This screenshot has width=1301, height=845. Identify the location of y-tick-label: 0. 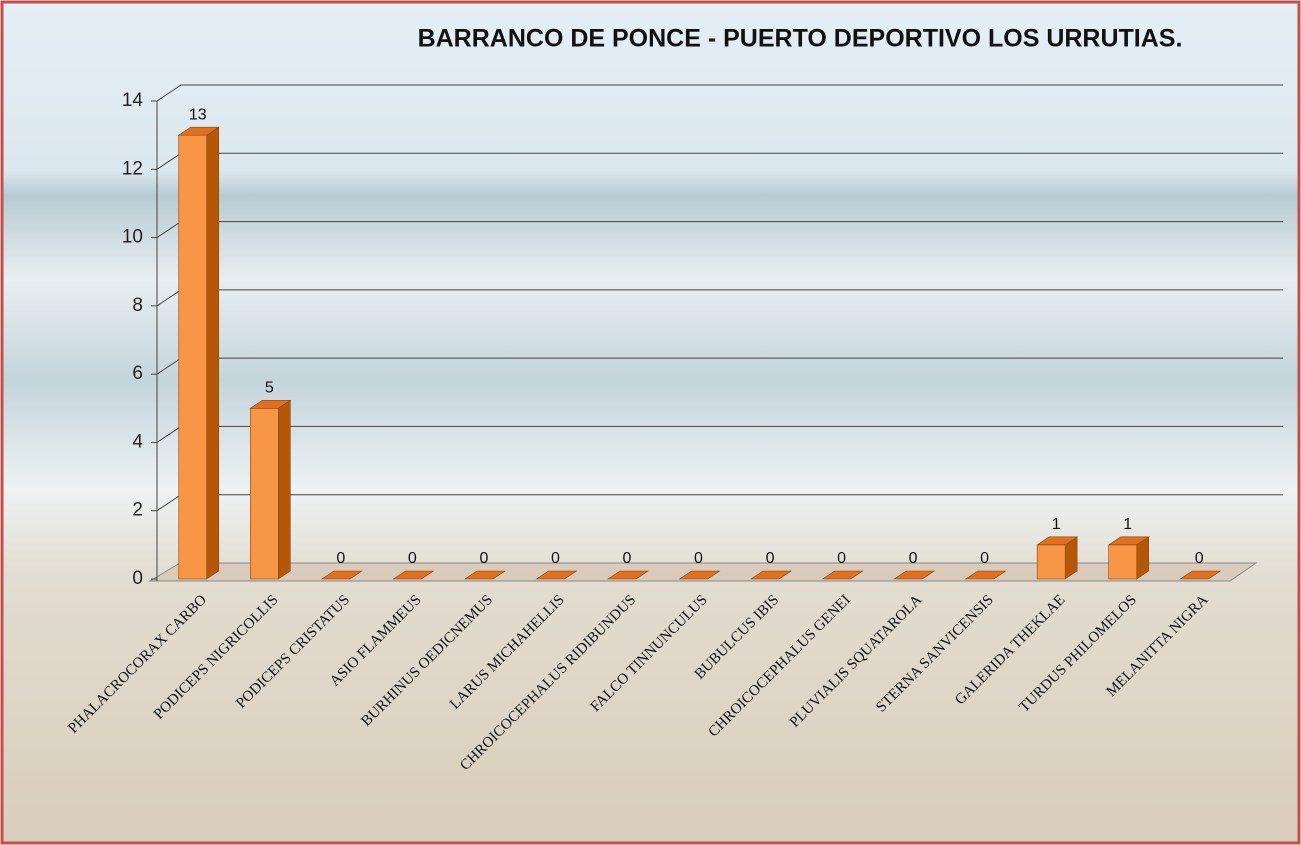
(137, 578).